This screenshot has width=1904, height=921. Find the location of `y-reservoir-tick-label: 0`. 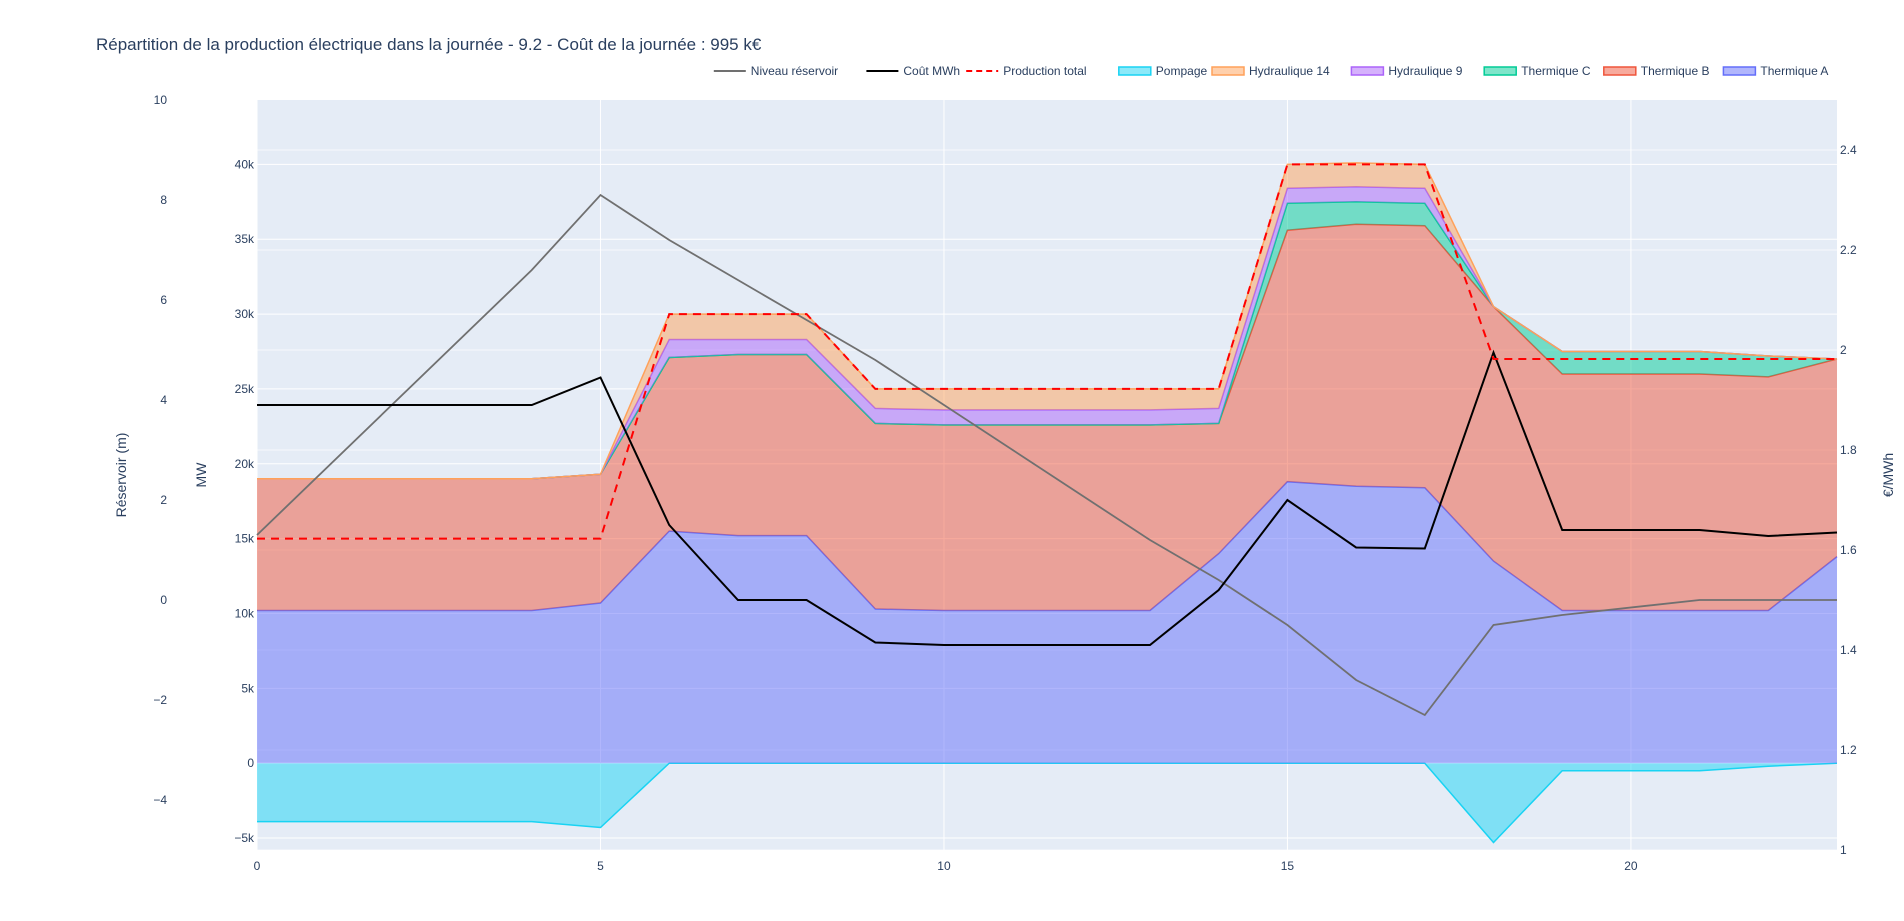

y-reservoir-tick-label: 0 is located at coordinates (163, 600).